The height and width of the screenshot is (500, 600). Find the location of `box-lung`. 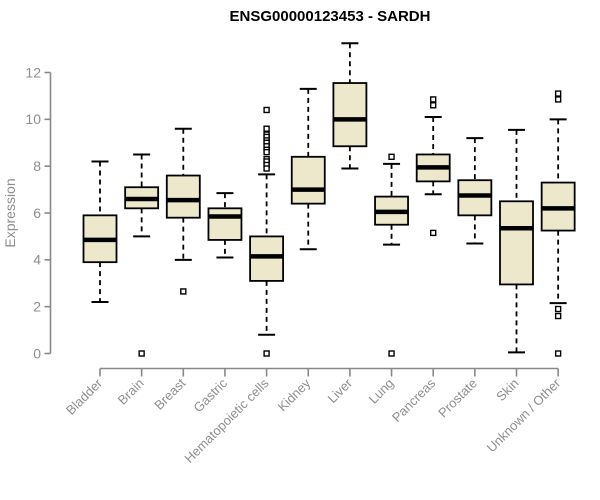

box-lung is located at coordinates (391, 255).